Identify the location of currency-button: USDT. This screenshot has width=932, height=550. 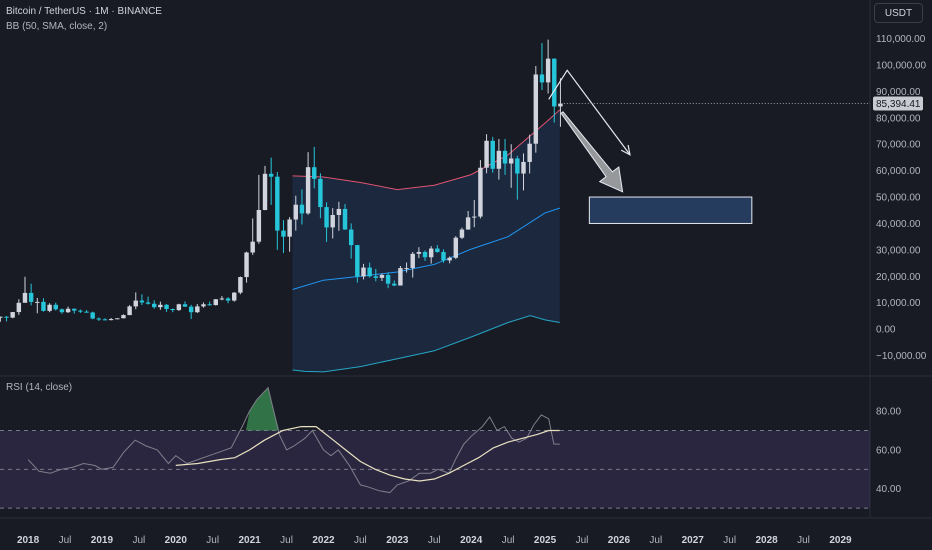
(898, 13).